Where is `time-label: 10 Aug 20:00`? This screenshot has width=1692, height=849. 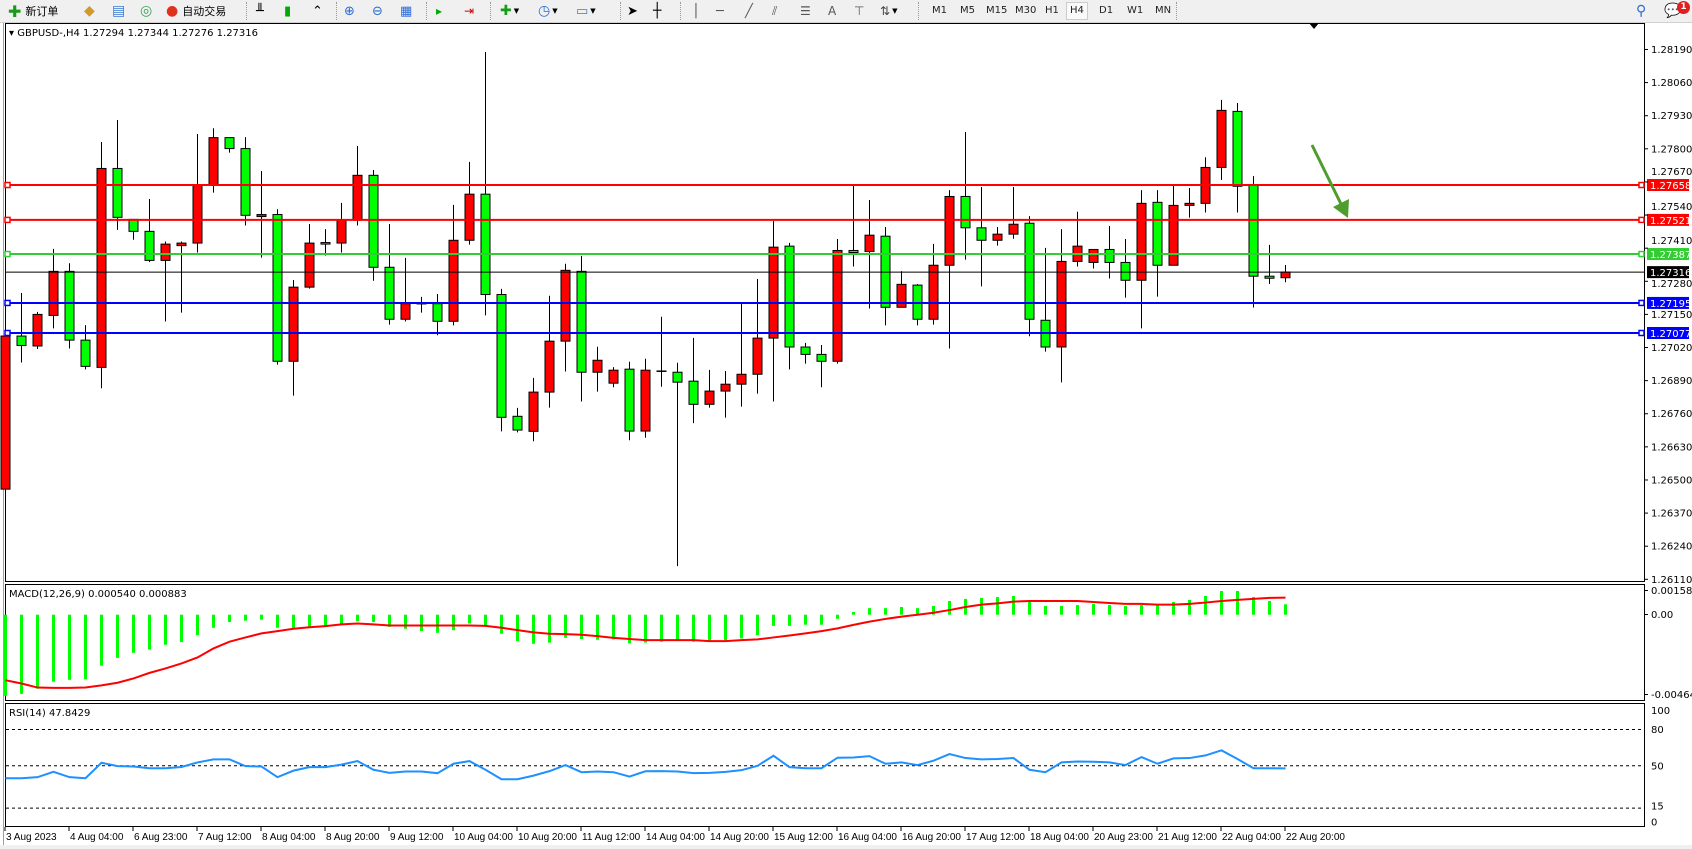 time-label: 10 Aug 20:00 is located at coordinates (547, 837).